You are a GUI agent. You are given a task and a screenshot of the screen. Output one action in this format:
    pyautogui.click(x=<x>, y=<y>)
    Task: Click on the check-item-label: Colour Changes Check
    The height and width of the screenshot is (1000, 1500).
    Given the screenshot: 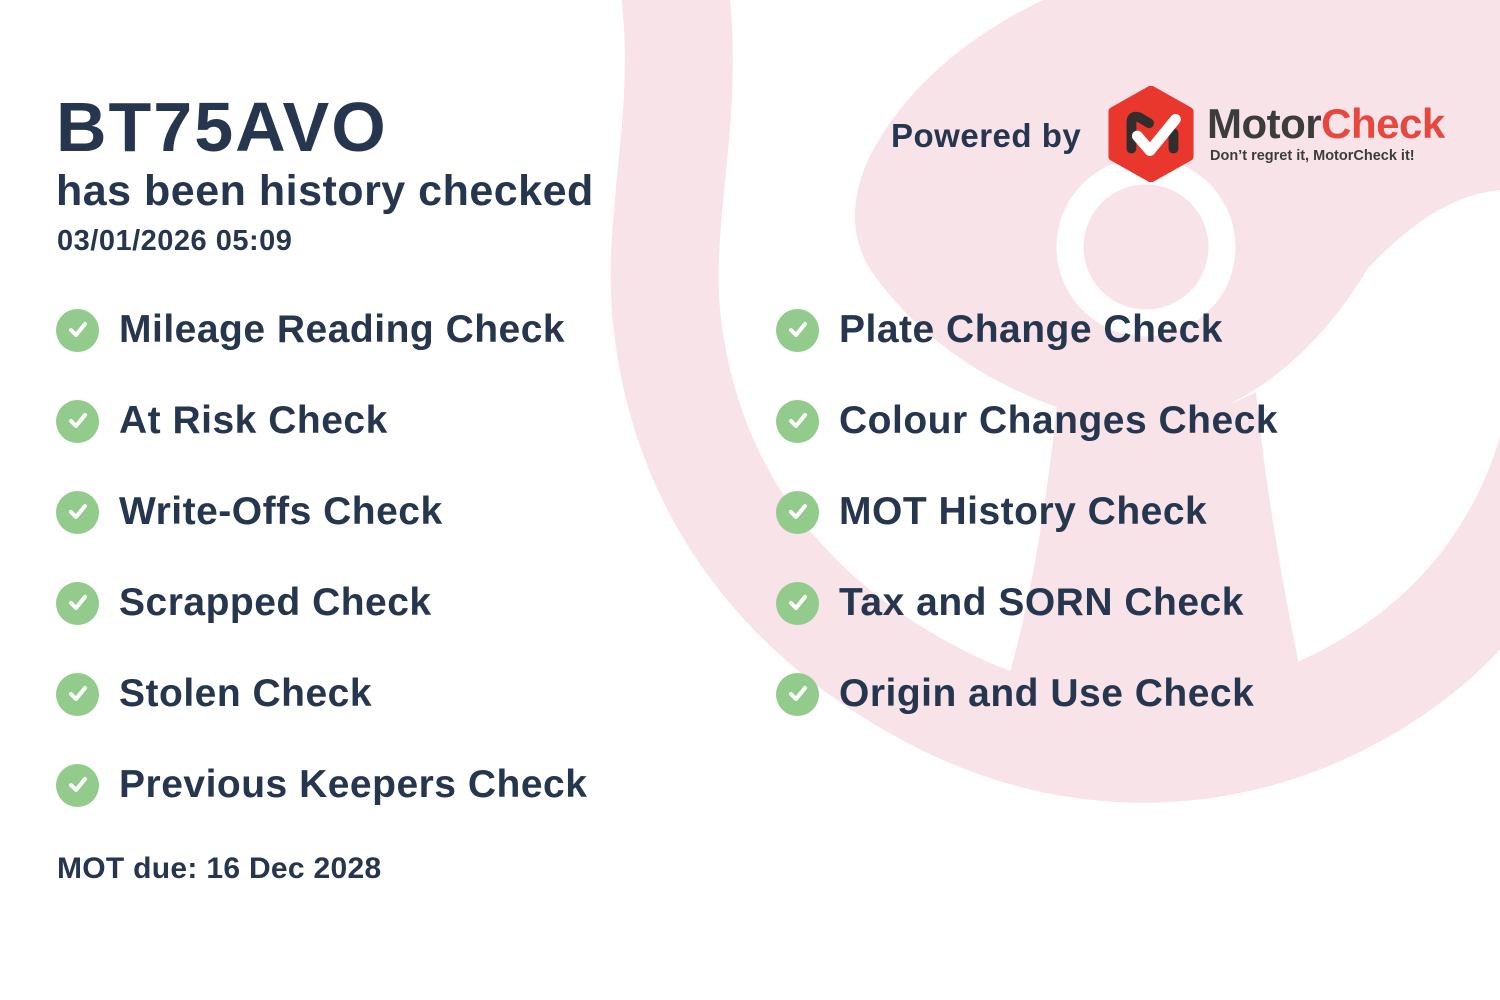 What is the action you would take?
    pyautogui.click(x=1059, y=420)
    